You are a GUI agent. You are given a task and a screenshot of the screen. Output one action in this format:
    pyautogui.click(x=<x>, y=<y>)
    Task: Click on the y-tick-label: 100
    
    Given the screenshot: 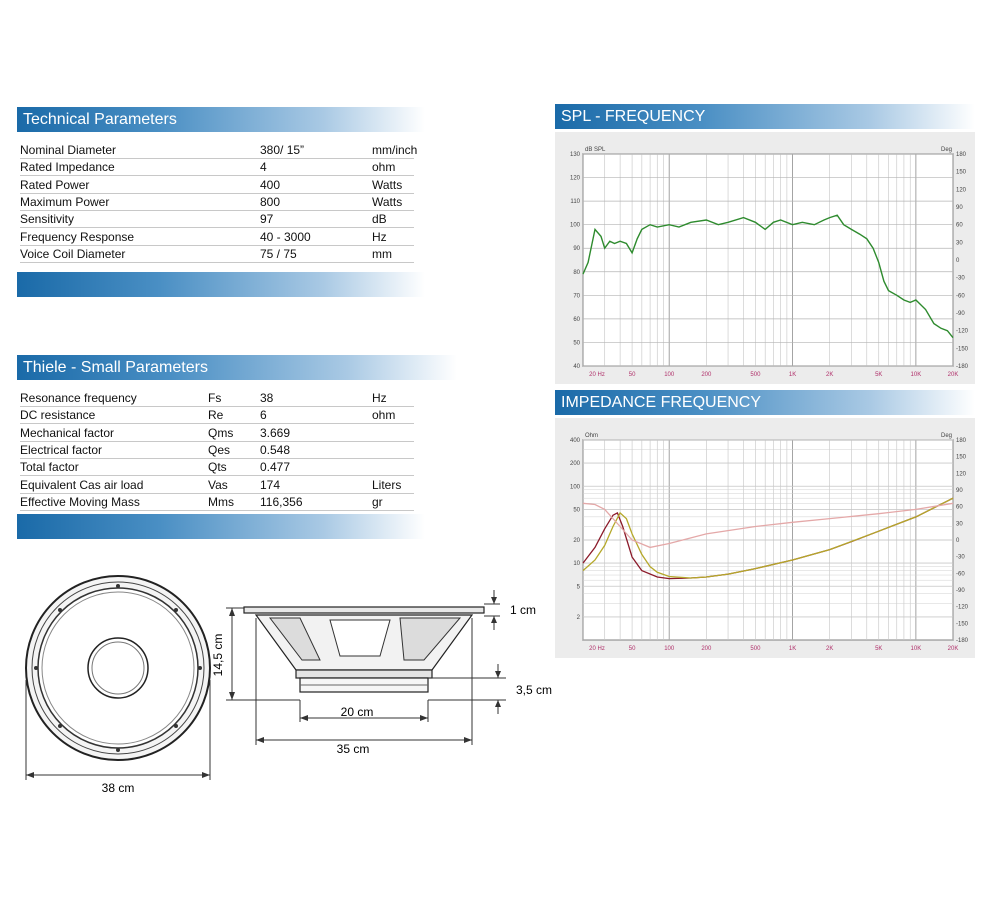 What is the action you would take?
    pyautogui.click(x=575, y=226)
    